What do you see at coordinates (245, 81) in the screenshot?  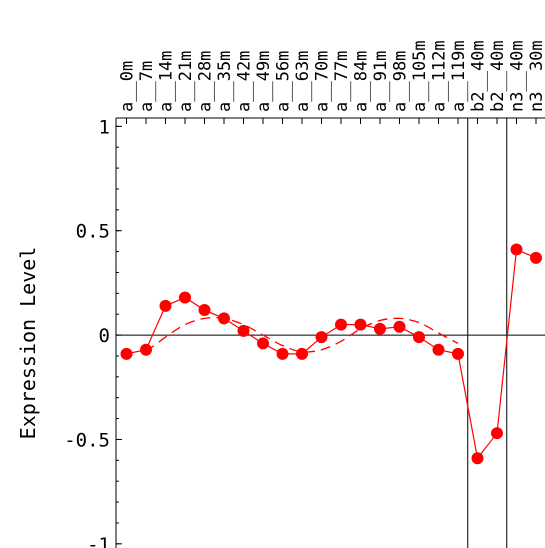 I see `x-tick-label: a__42m` at bounding box center [245, 81].